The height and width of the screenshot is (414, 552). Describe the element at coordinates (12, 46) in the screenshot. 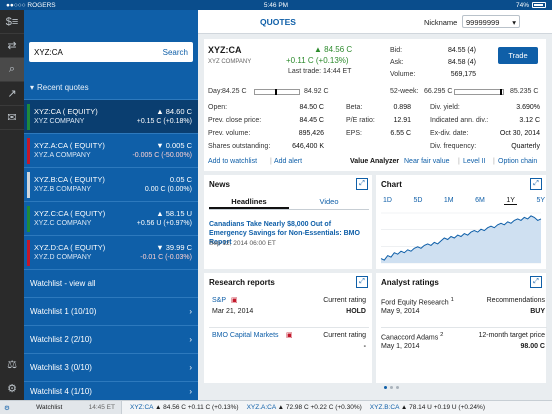

I see `transfer-icon: ⇄` at that location.